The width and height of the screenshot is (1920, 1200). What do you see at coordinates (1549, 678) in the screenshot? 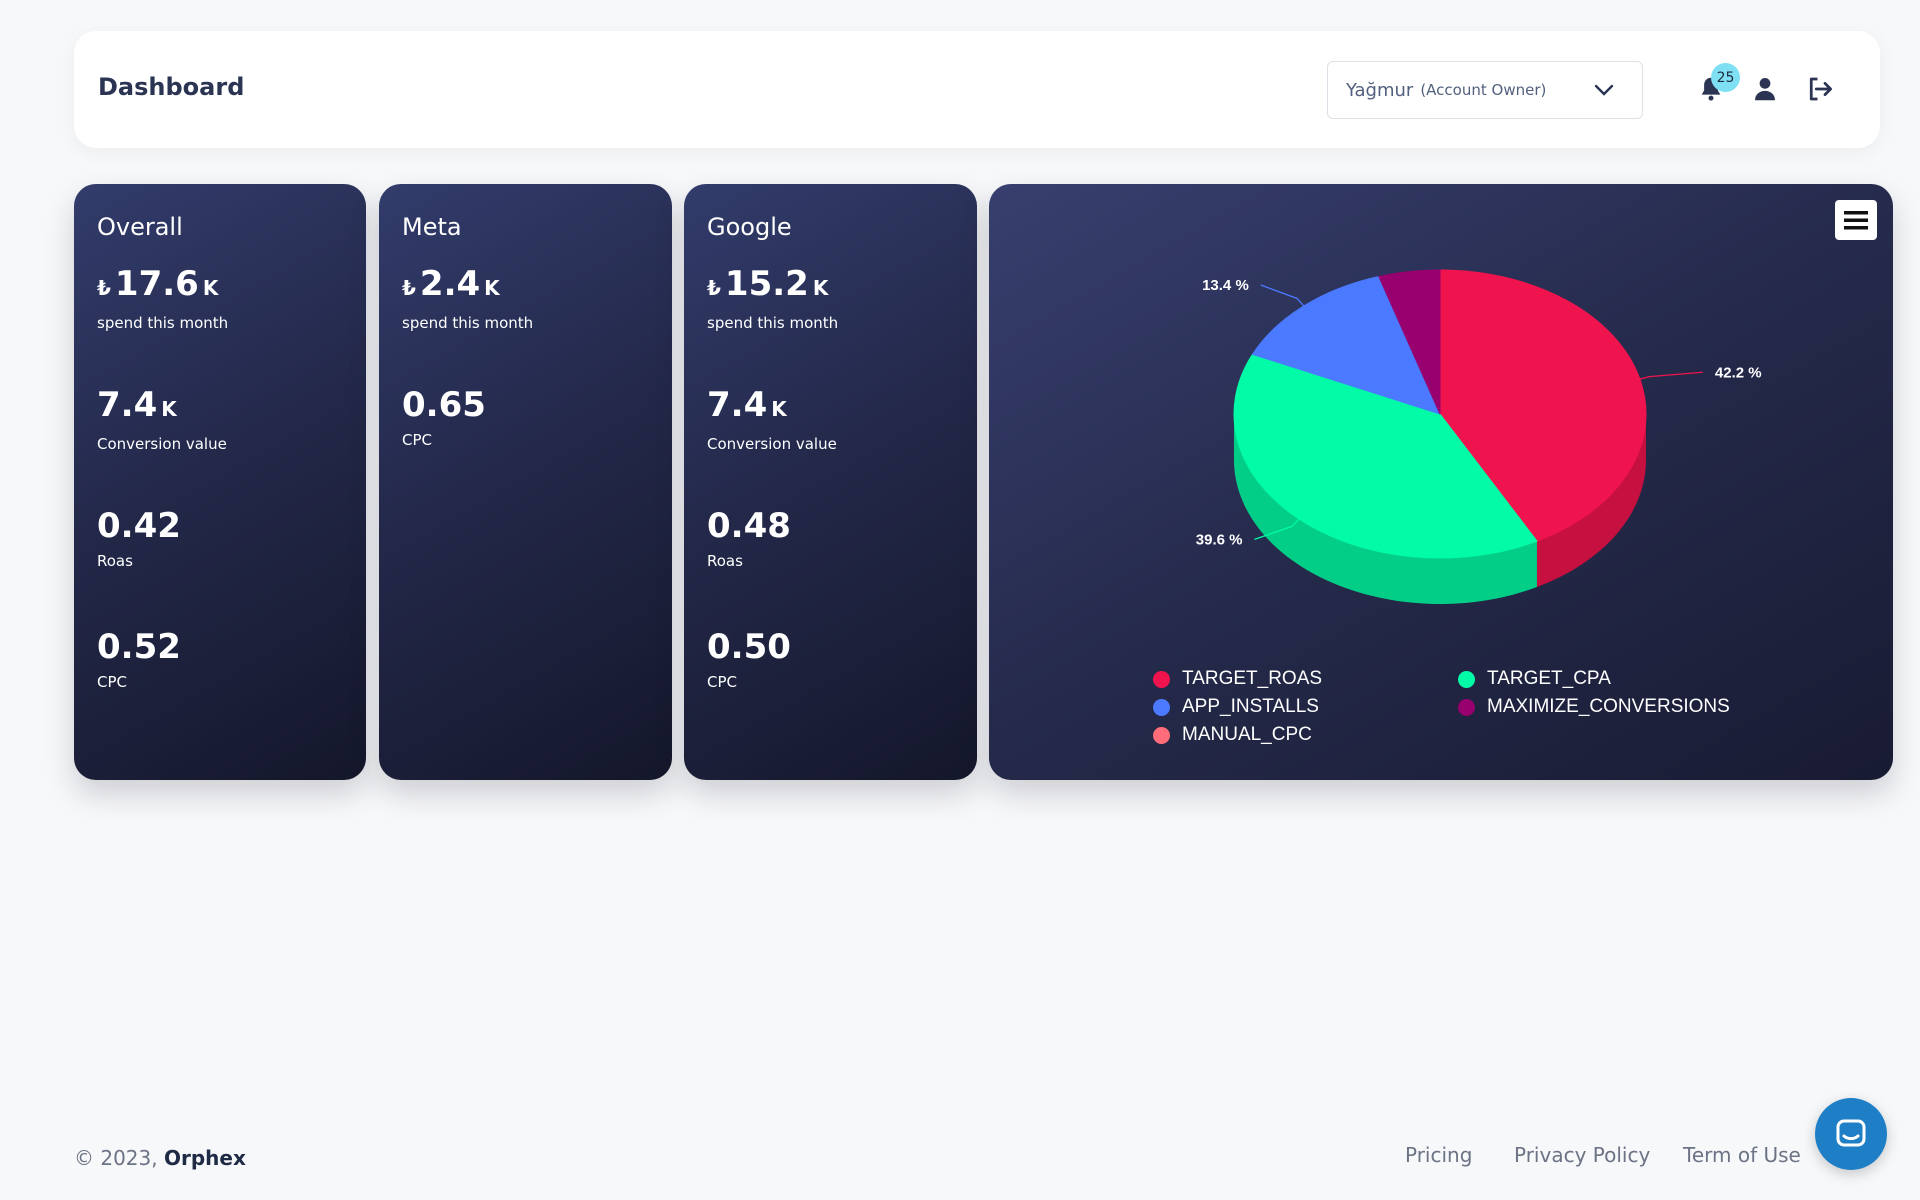
I see `legend-label: TARGET_CPA` at bounding box center [1549, 678].